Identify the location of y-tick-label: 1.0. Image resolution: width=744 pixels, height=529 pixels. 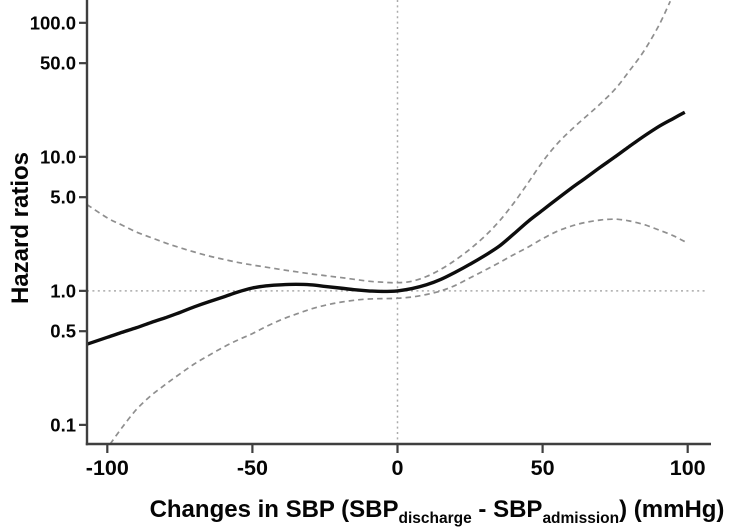
(63, 290).